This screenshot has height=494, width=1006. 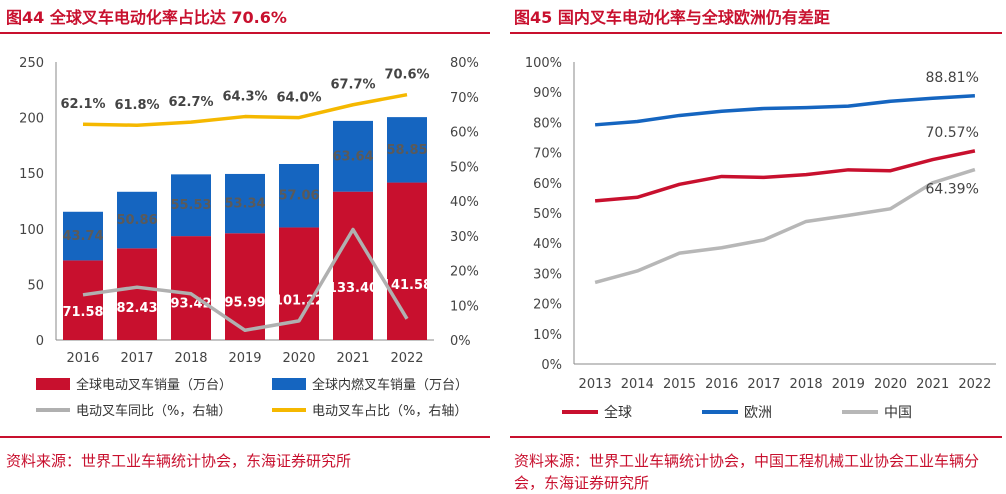 What do you see at coordinates (244, 303) in the screenshot?
I see `electric-bar-label: 95.99` at bounding box center [244, 303].